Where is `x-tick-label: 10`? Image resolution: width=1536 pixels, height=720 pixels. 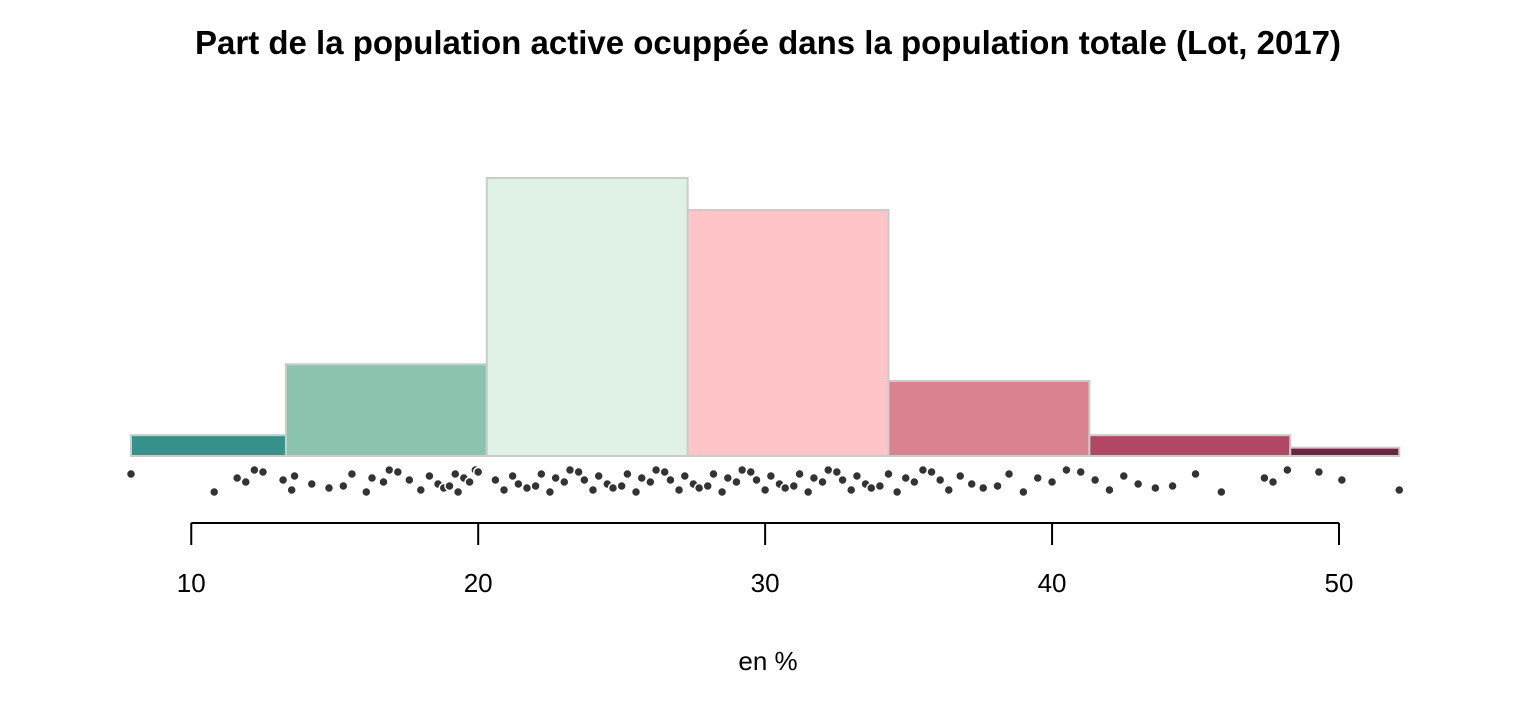
x-tick-label: 10 is located at coordinates (191, 583).